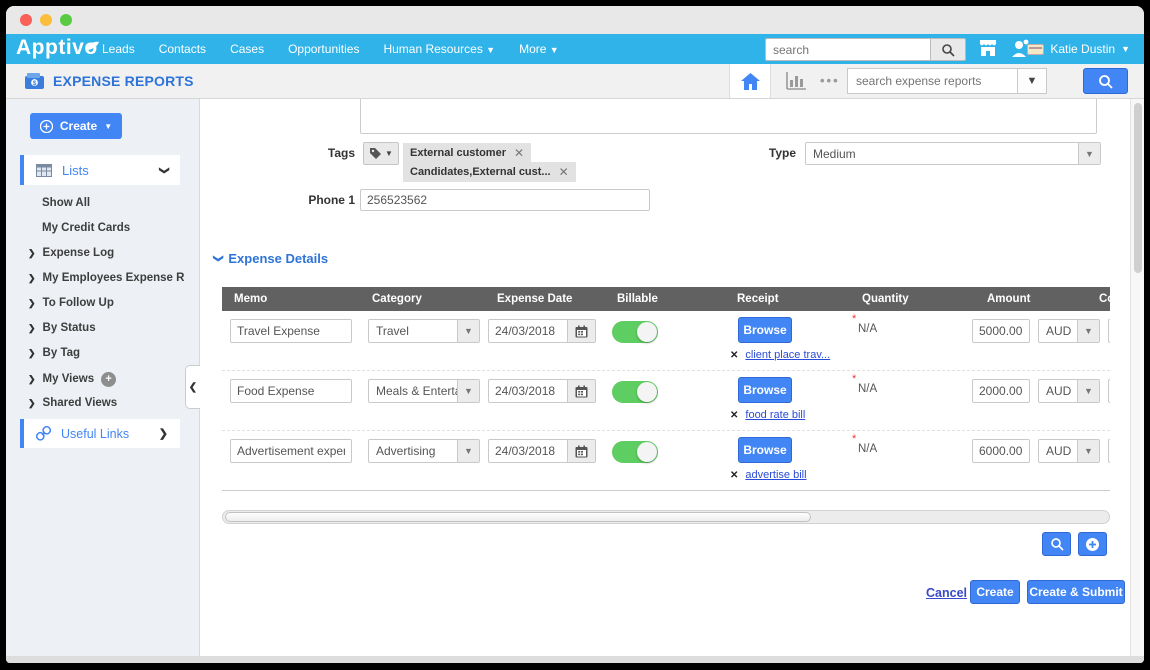  What do you see at coordinates (106, 278) in the screenshot?
I see `sidebar-item-my-employees-expense-reports: ❯ My Employees Expense R` at bounding box center [106, 278].